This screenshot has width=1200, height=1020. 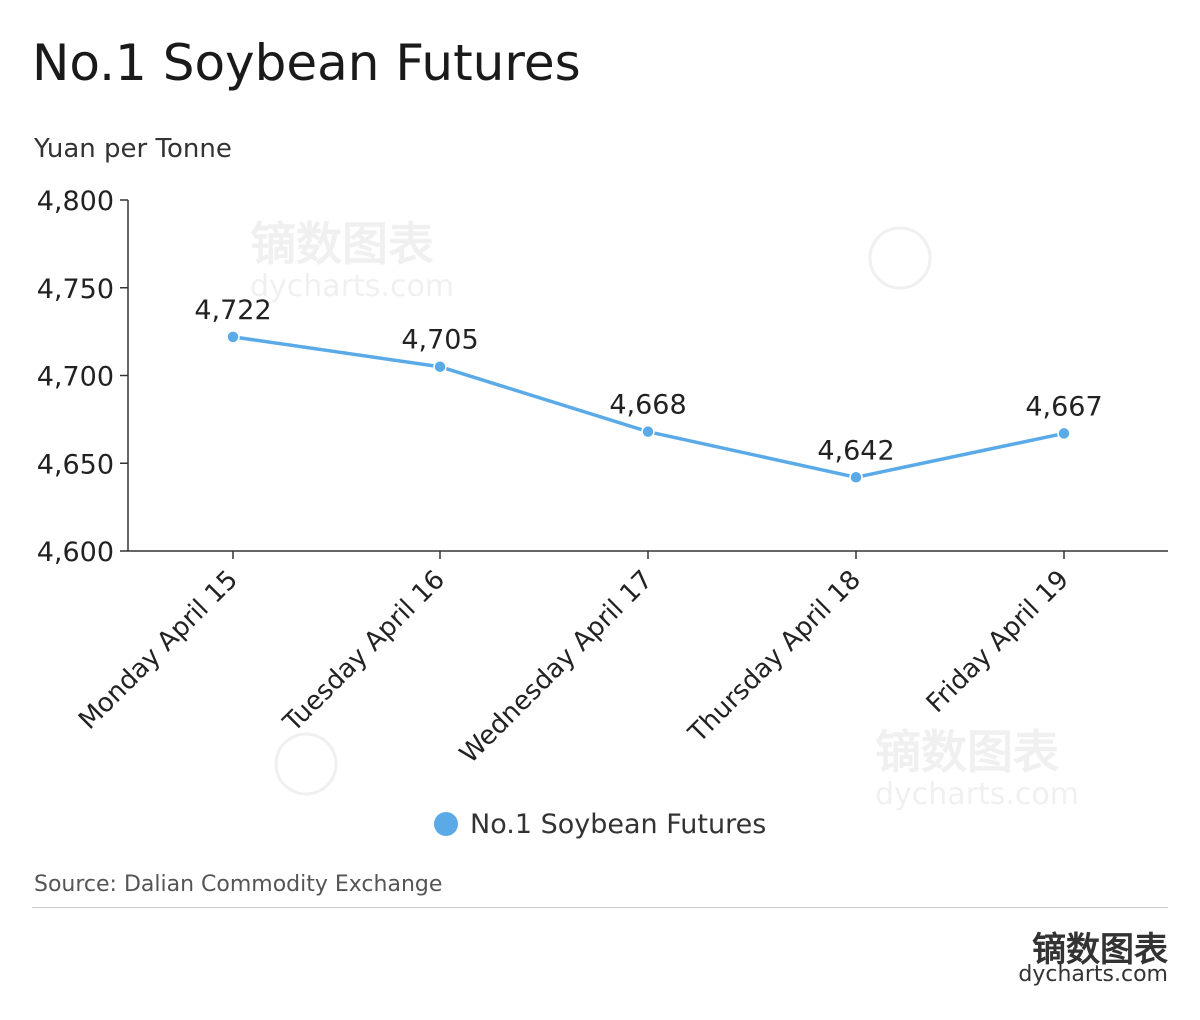 I want to click on source-note: Source: Dalian Commodity Exchange, so click(x=238, y=884).